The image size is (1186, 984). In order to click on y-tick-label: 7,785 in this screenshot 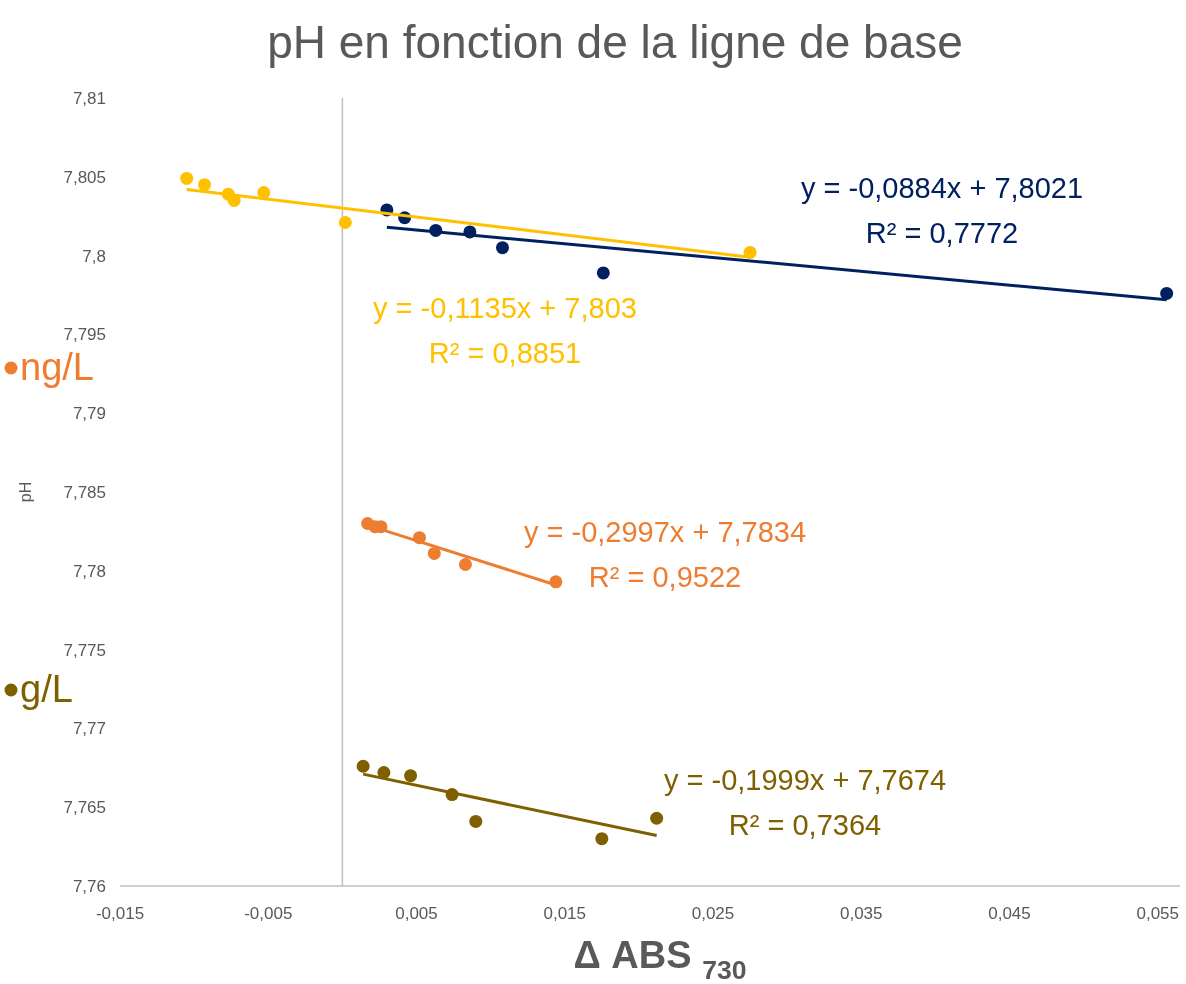, I will do `click(84, 492)`.